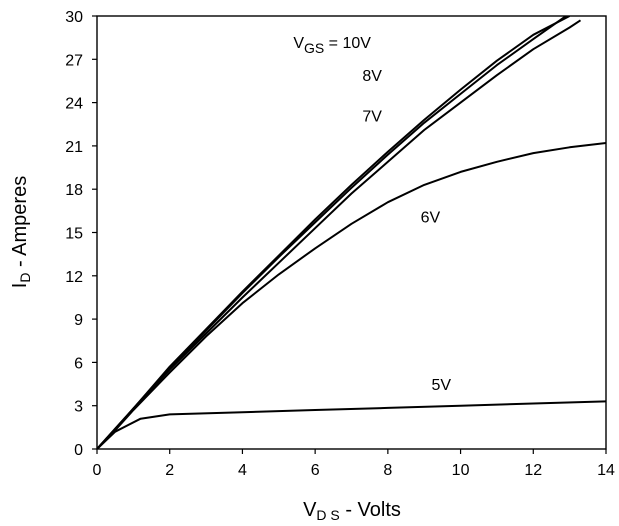  Describe the element at coordinates (169, 470) in the screenshot. I see `x-tick-label: 2` at that location.